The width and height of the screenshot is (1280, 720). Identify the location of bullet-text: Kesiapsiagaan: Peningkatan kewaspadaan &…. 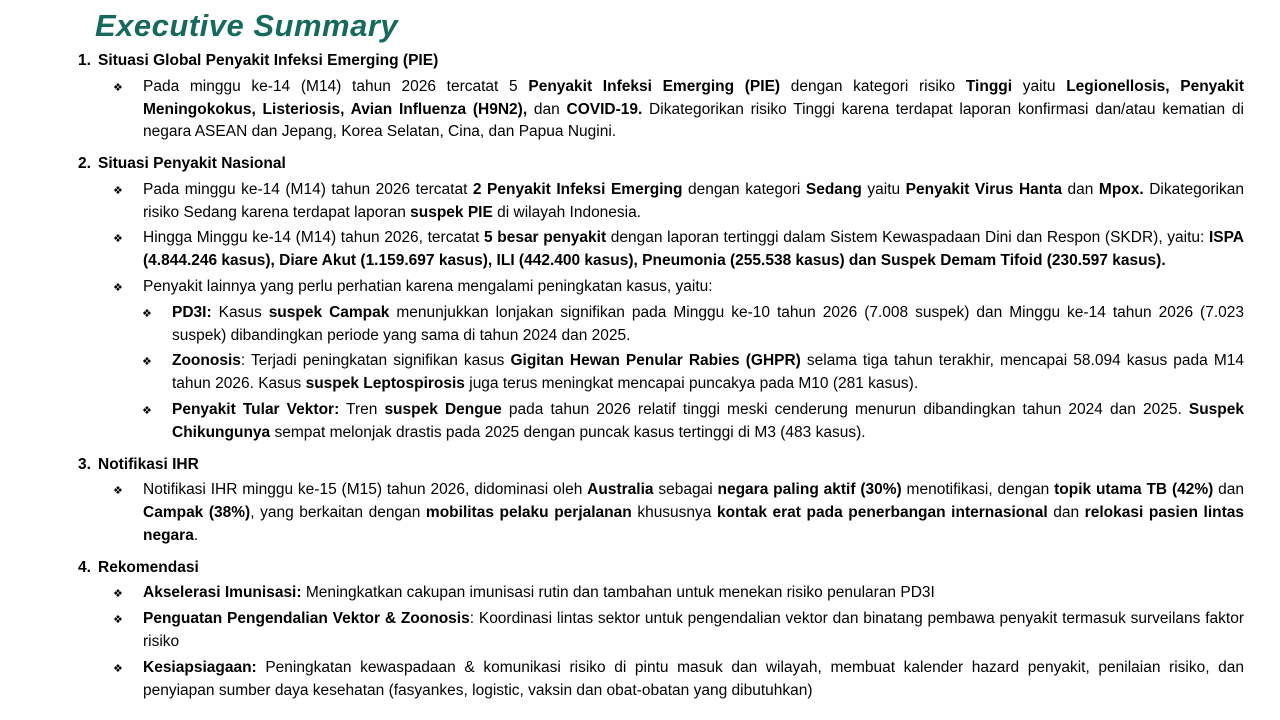
(693, 680).